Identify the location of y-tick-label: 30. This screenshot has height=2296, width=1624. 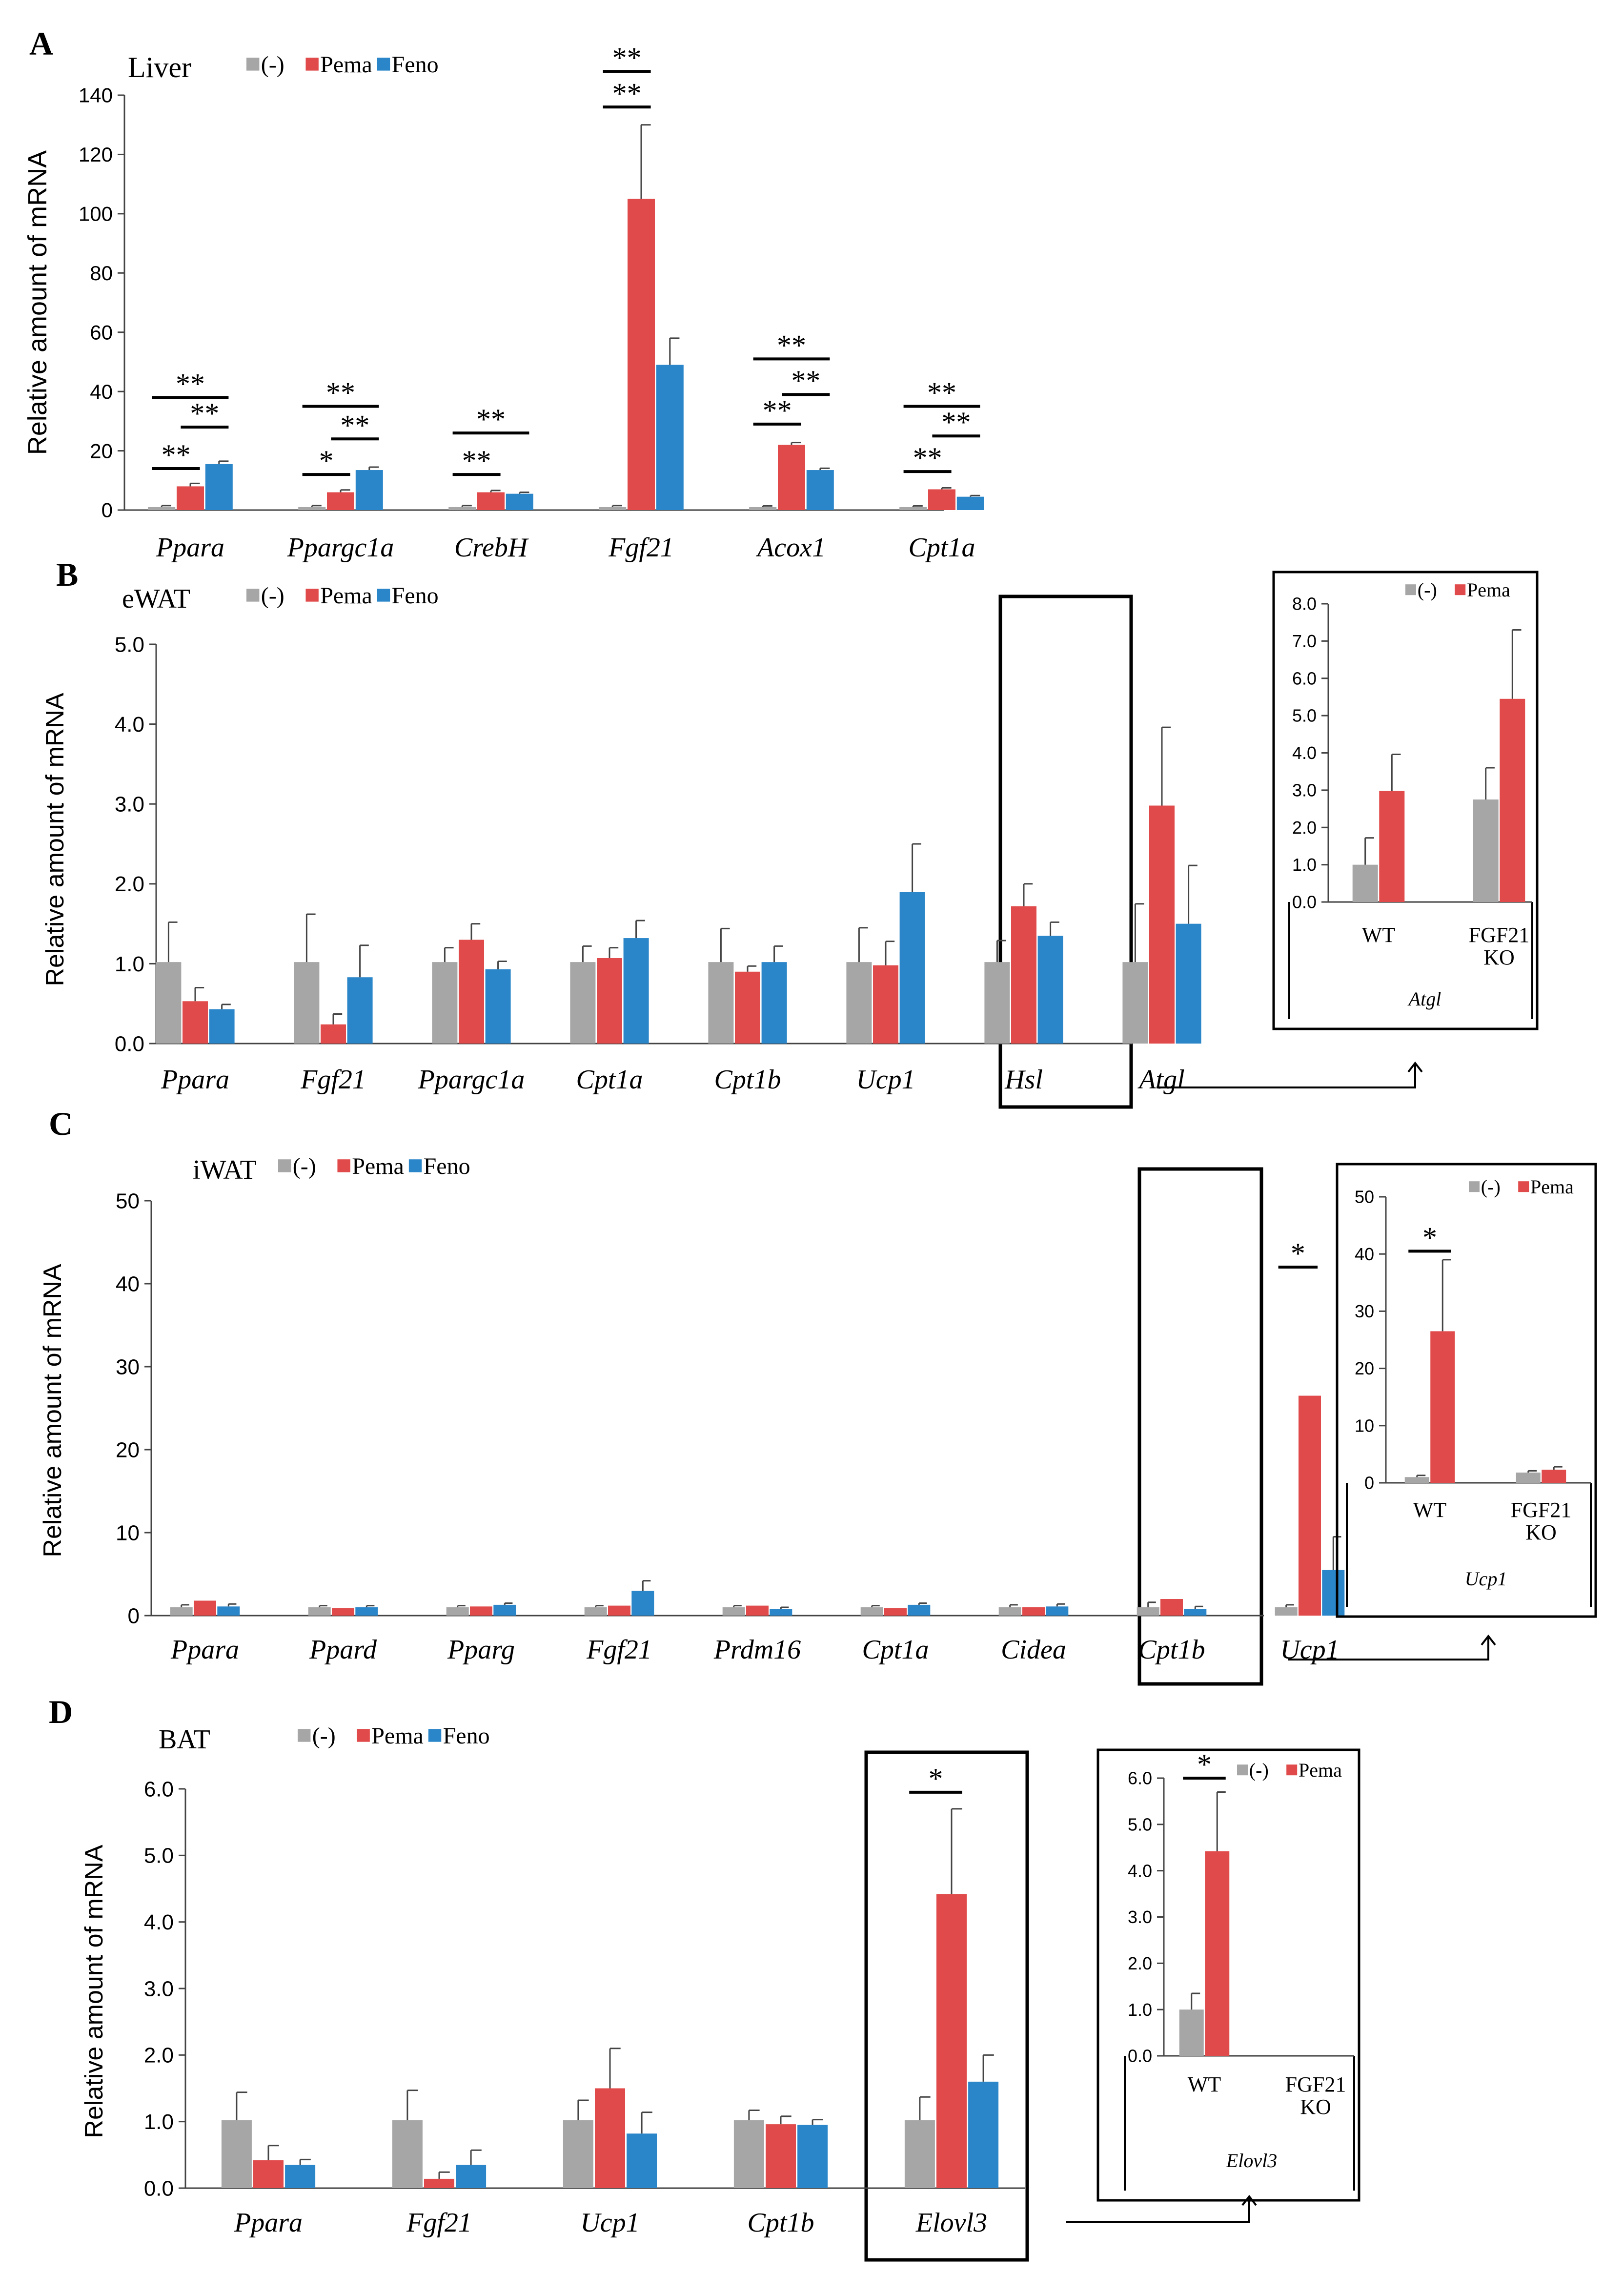
(1365, 1311).